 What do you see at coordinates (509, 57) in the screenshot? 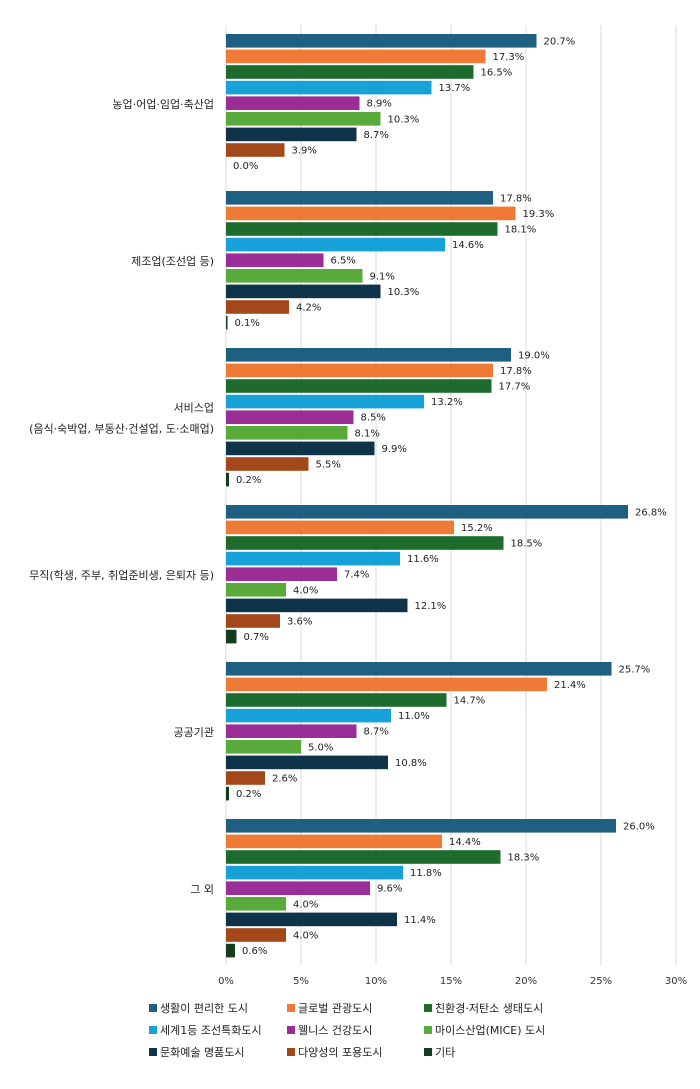
I see `data-label: 17.3%` at bounding box center [509, 57].